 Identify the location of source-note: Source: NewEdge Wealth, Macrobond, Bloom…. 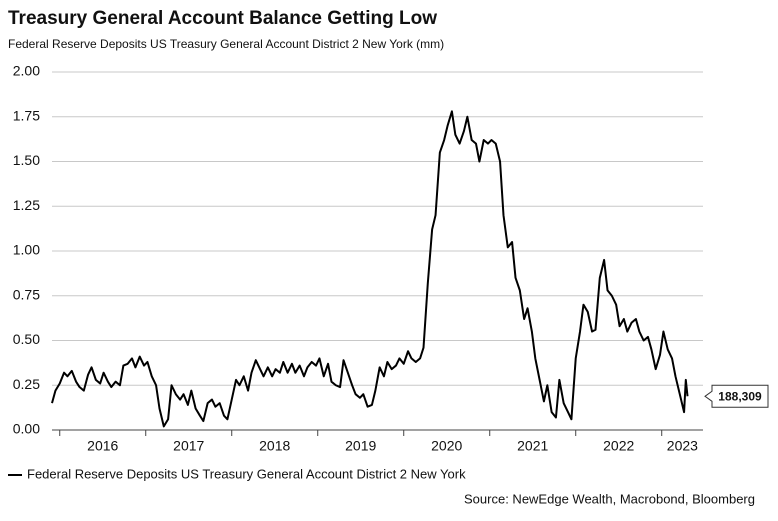
(609, 498).